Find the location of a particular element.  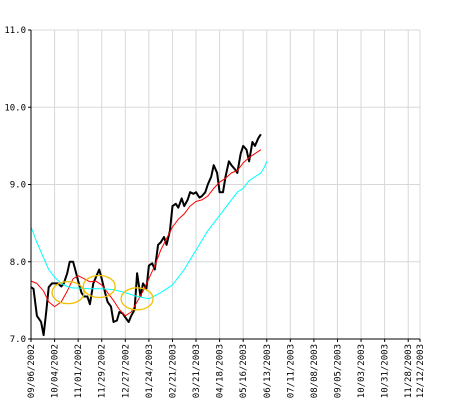

x-tick-label: 01/24/2003 is located at coordinates (150, 371).